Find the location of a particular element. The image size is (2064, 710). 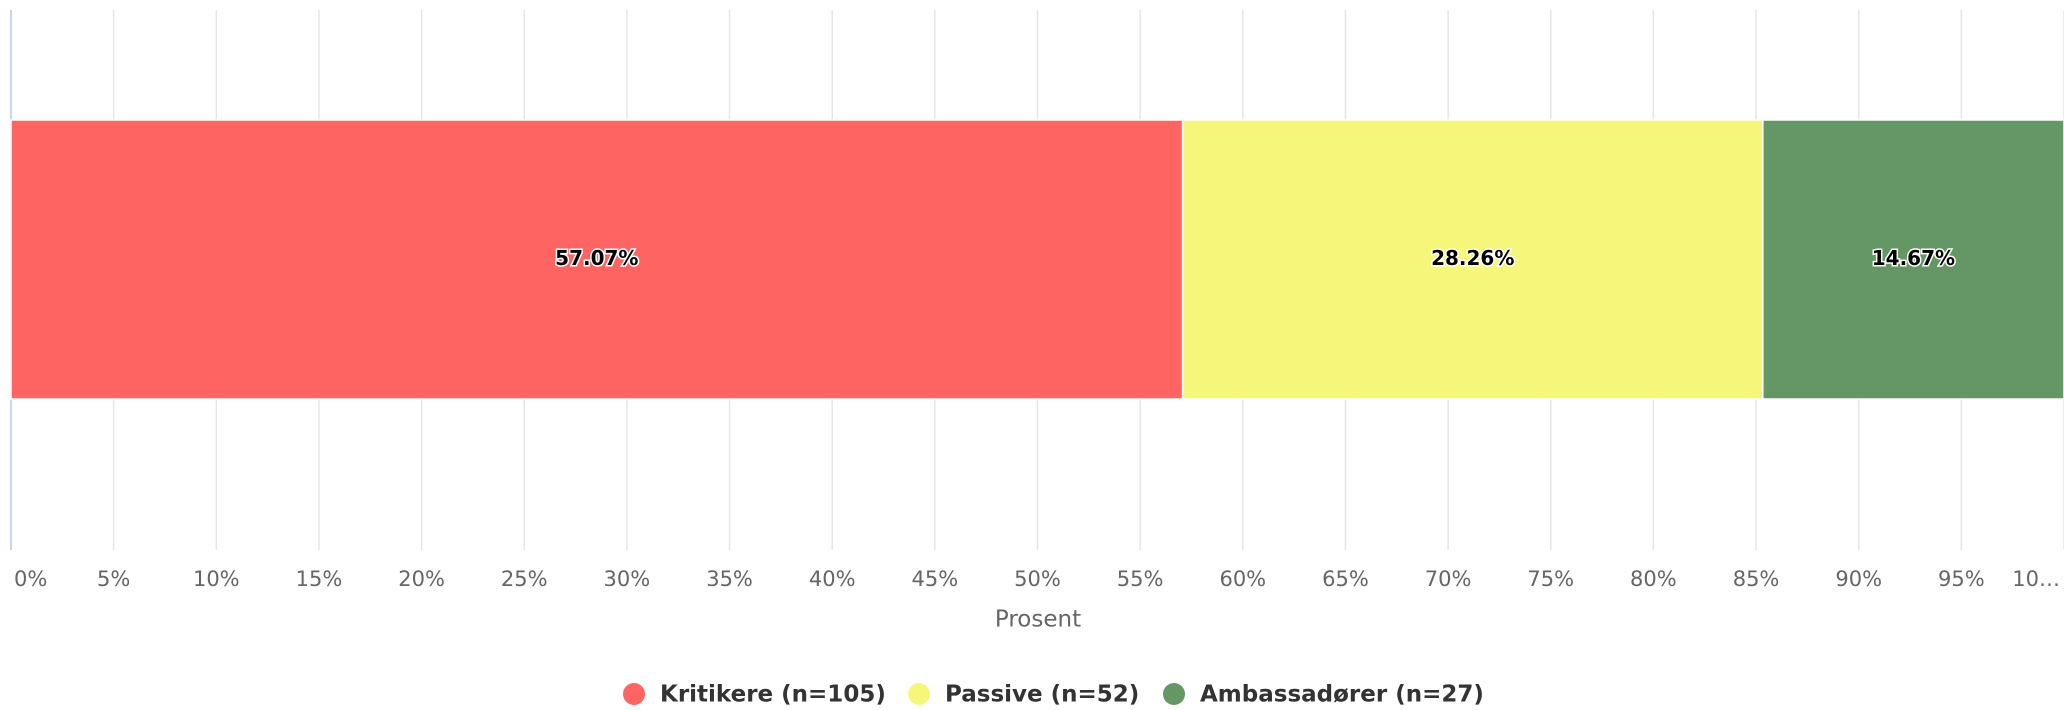

x-tick-label: 35% is located at coordinates (729, 579).